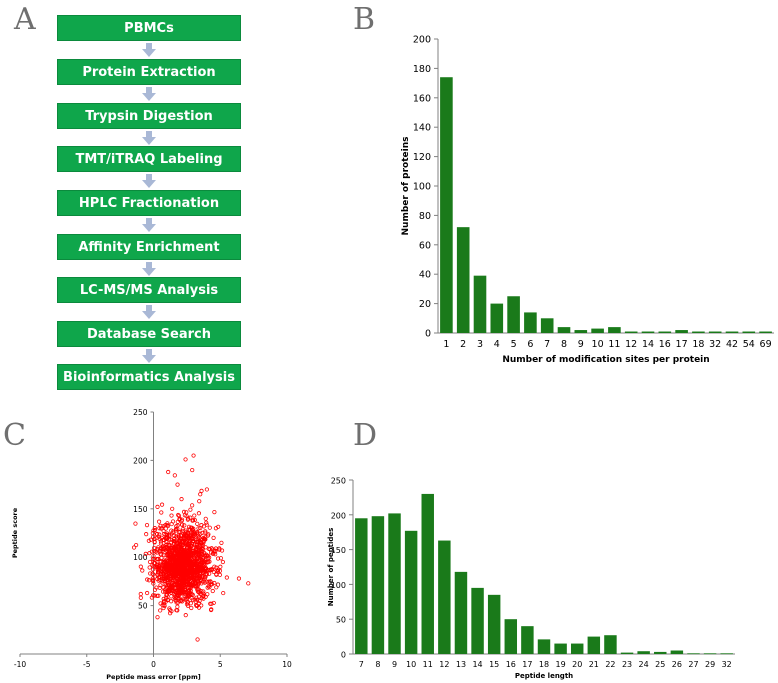 Image resolution: width=778 pixels, height=683 pixels. Describe the element at coordinates (422, 98) in the screenshot. I see `y-tick-label: 160` at that location.